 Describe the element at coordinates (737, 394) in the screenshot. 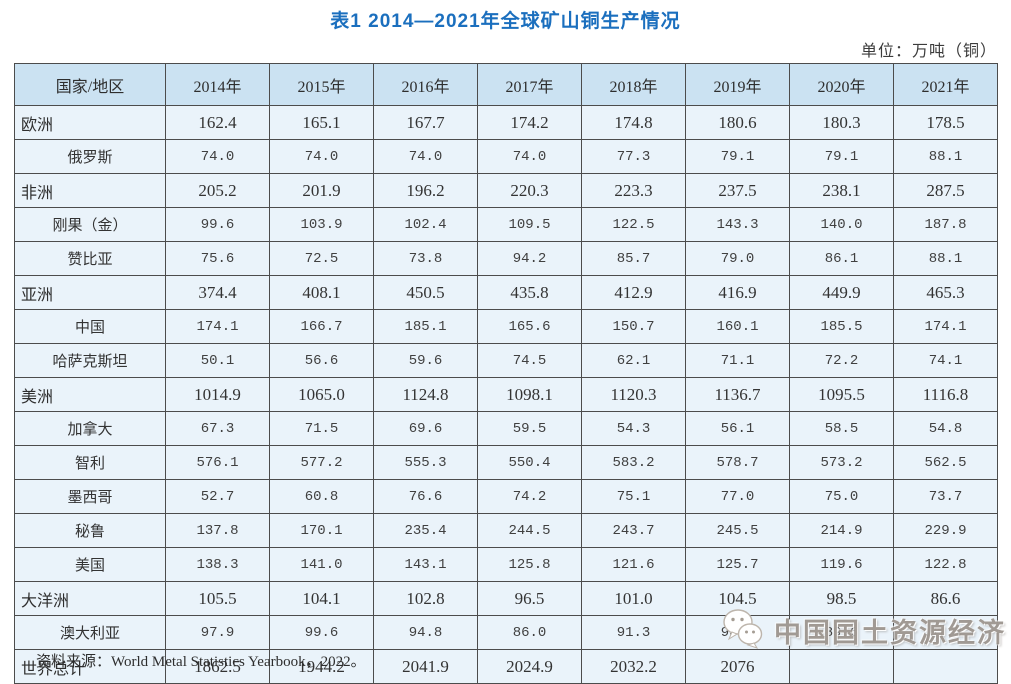

I see `cell-value: 1136.7` at that location.